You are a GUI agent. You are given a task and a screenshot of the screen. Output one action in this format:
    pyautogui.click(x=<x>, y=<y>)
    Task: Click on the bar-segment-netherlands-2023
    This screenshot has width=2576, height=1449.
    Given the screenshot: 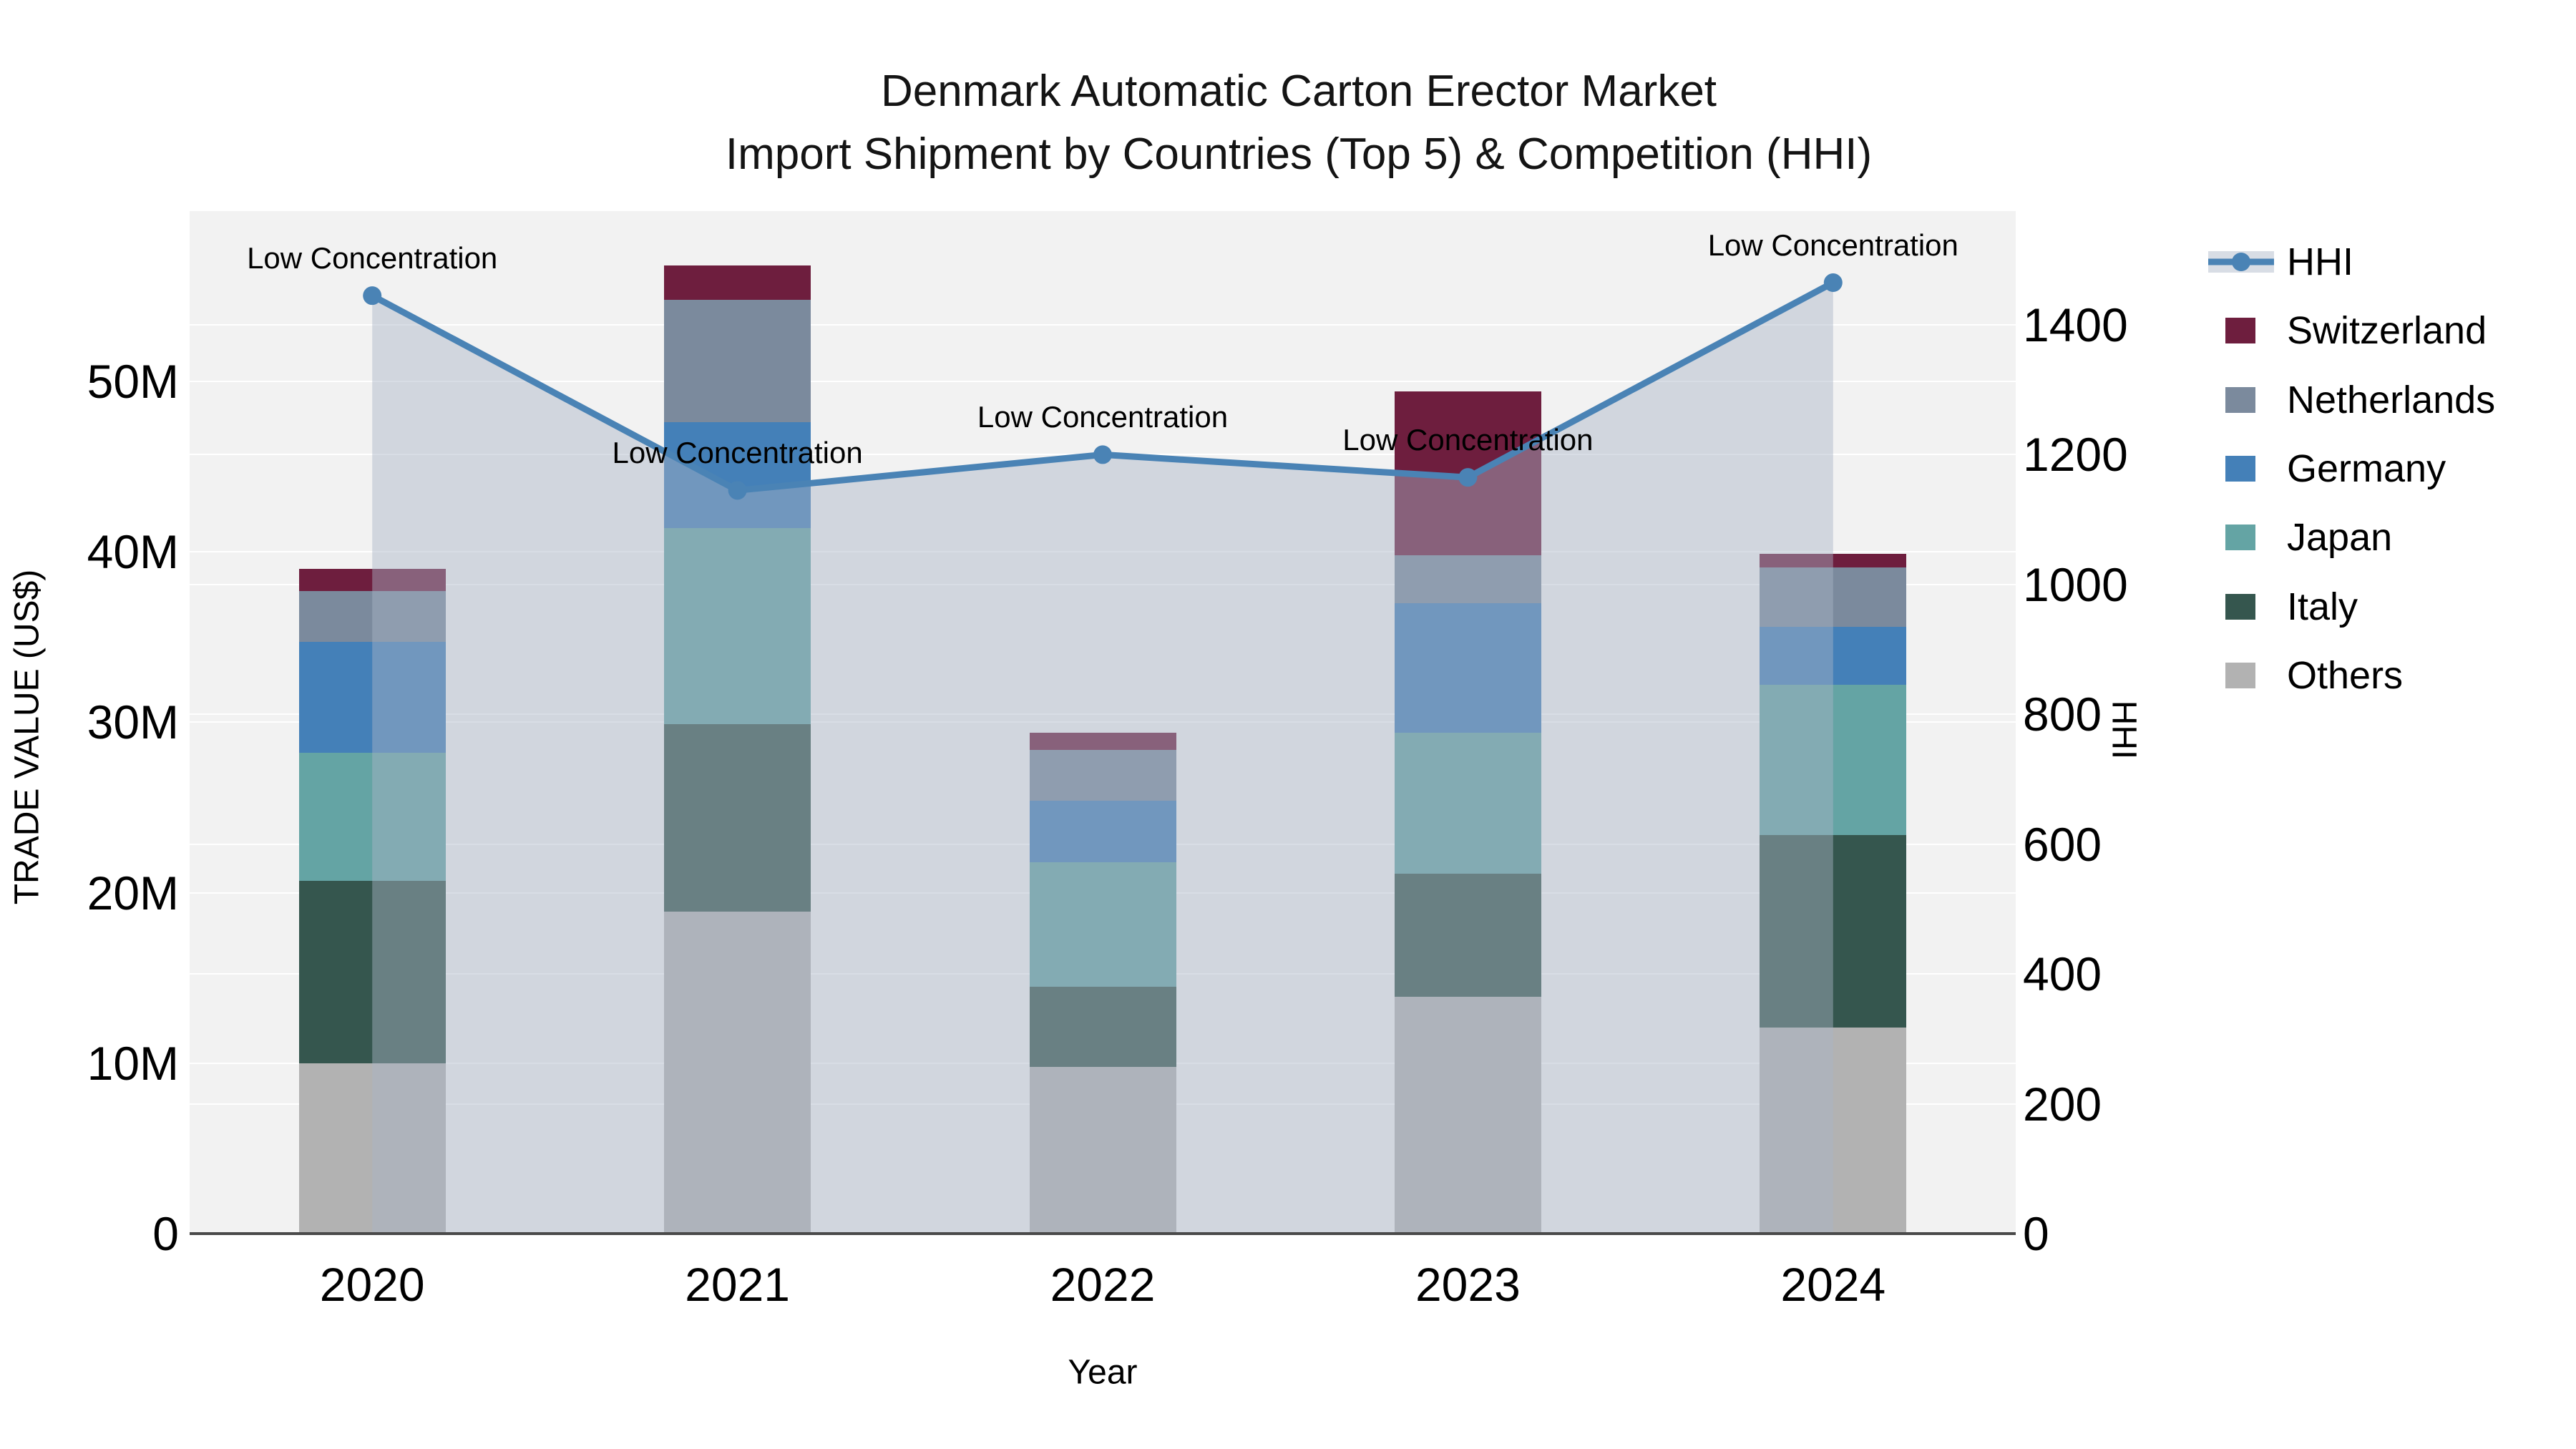 What is the action you would take?
    pyautogui.click(x=1467, y=579)
    